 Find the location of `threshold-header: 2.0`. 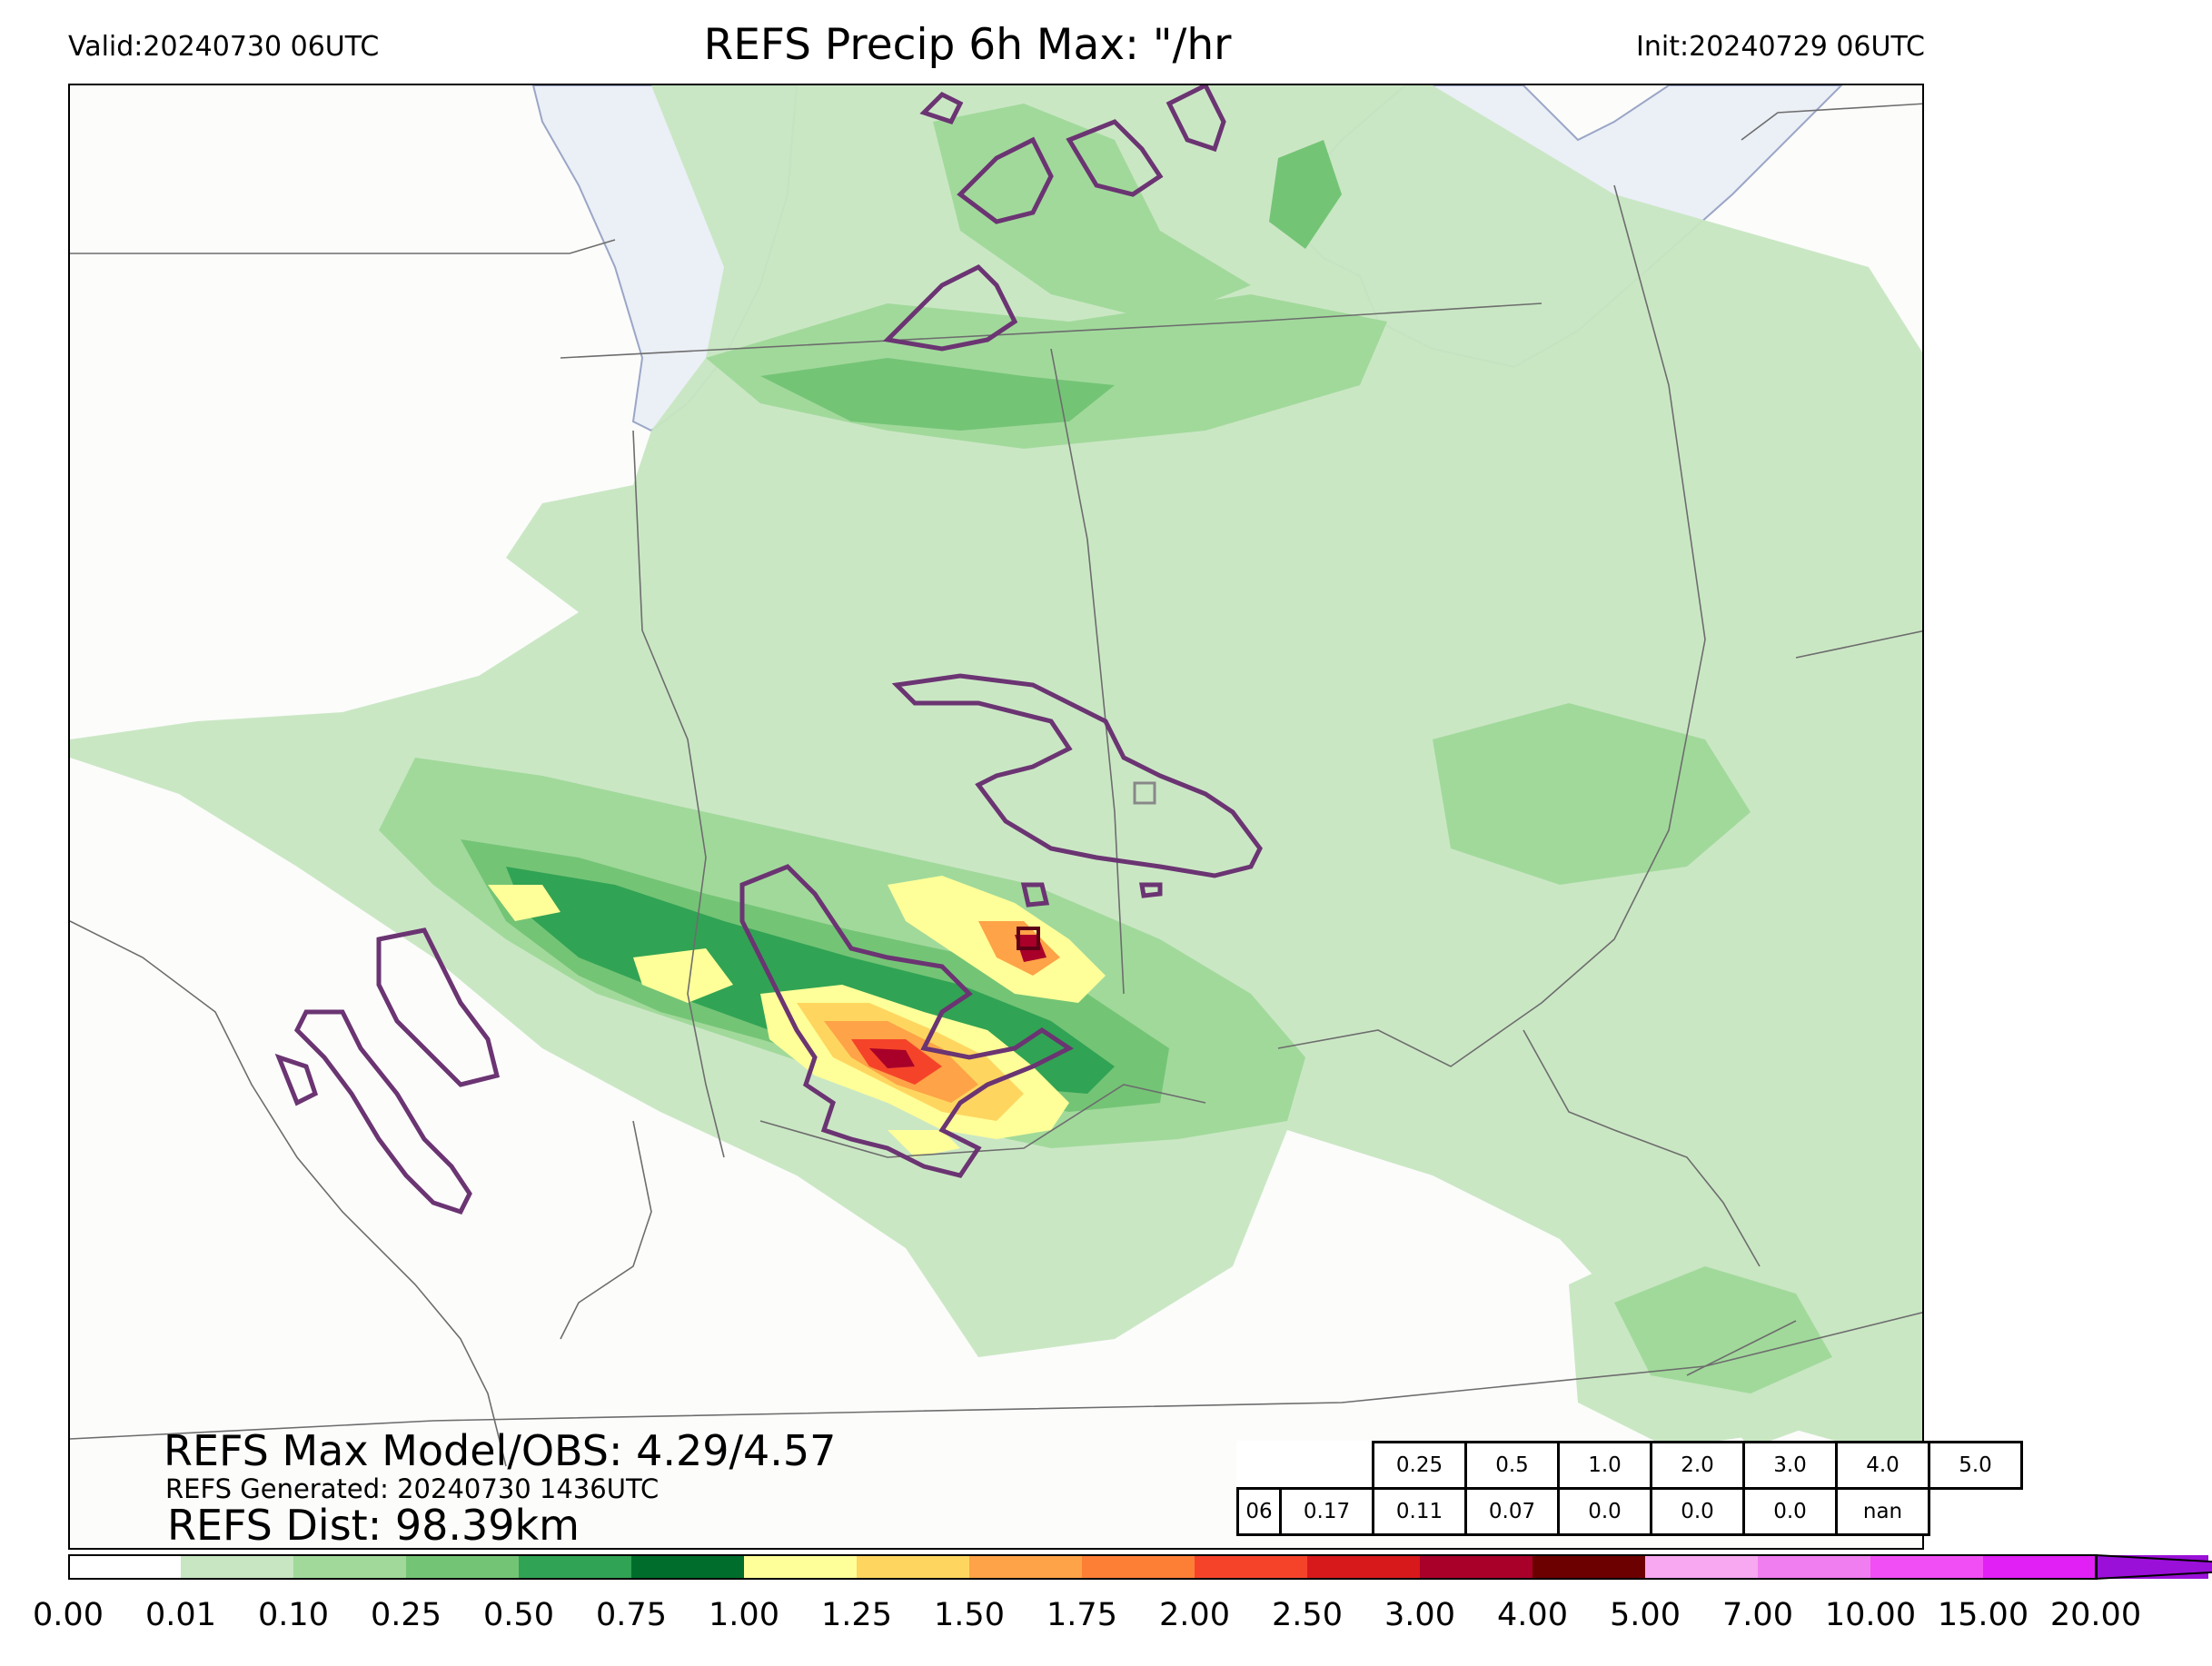

threshold-header: 2.0 is located at coordinates (1697, 1465).